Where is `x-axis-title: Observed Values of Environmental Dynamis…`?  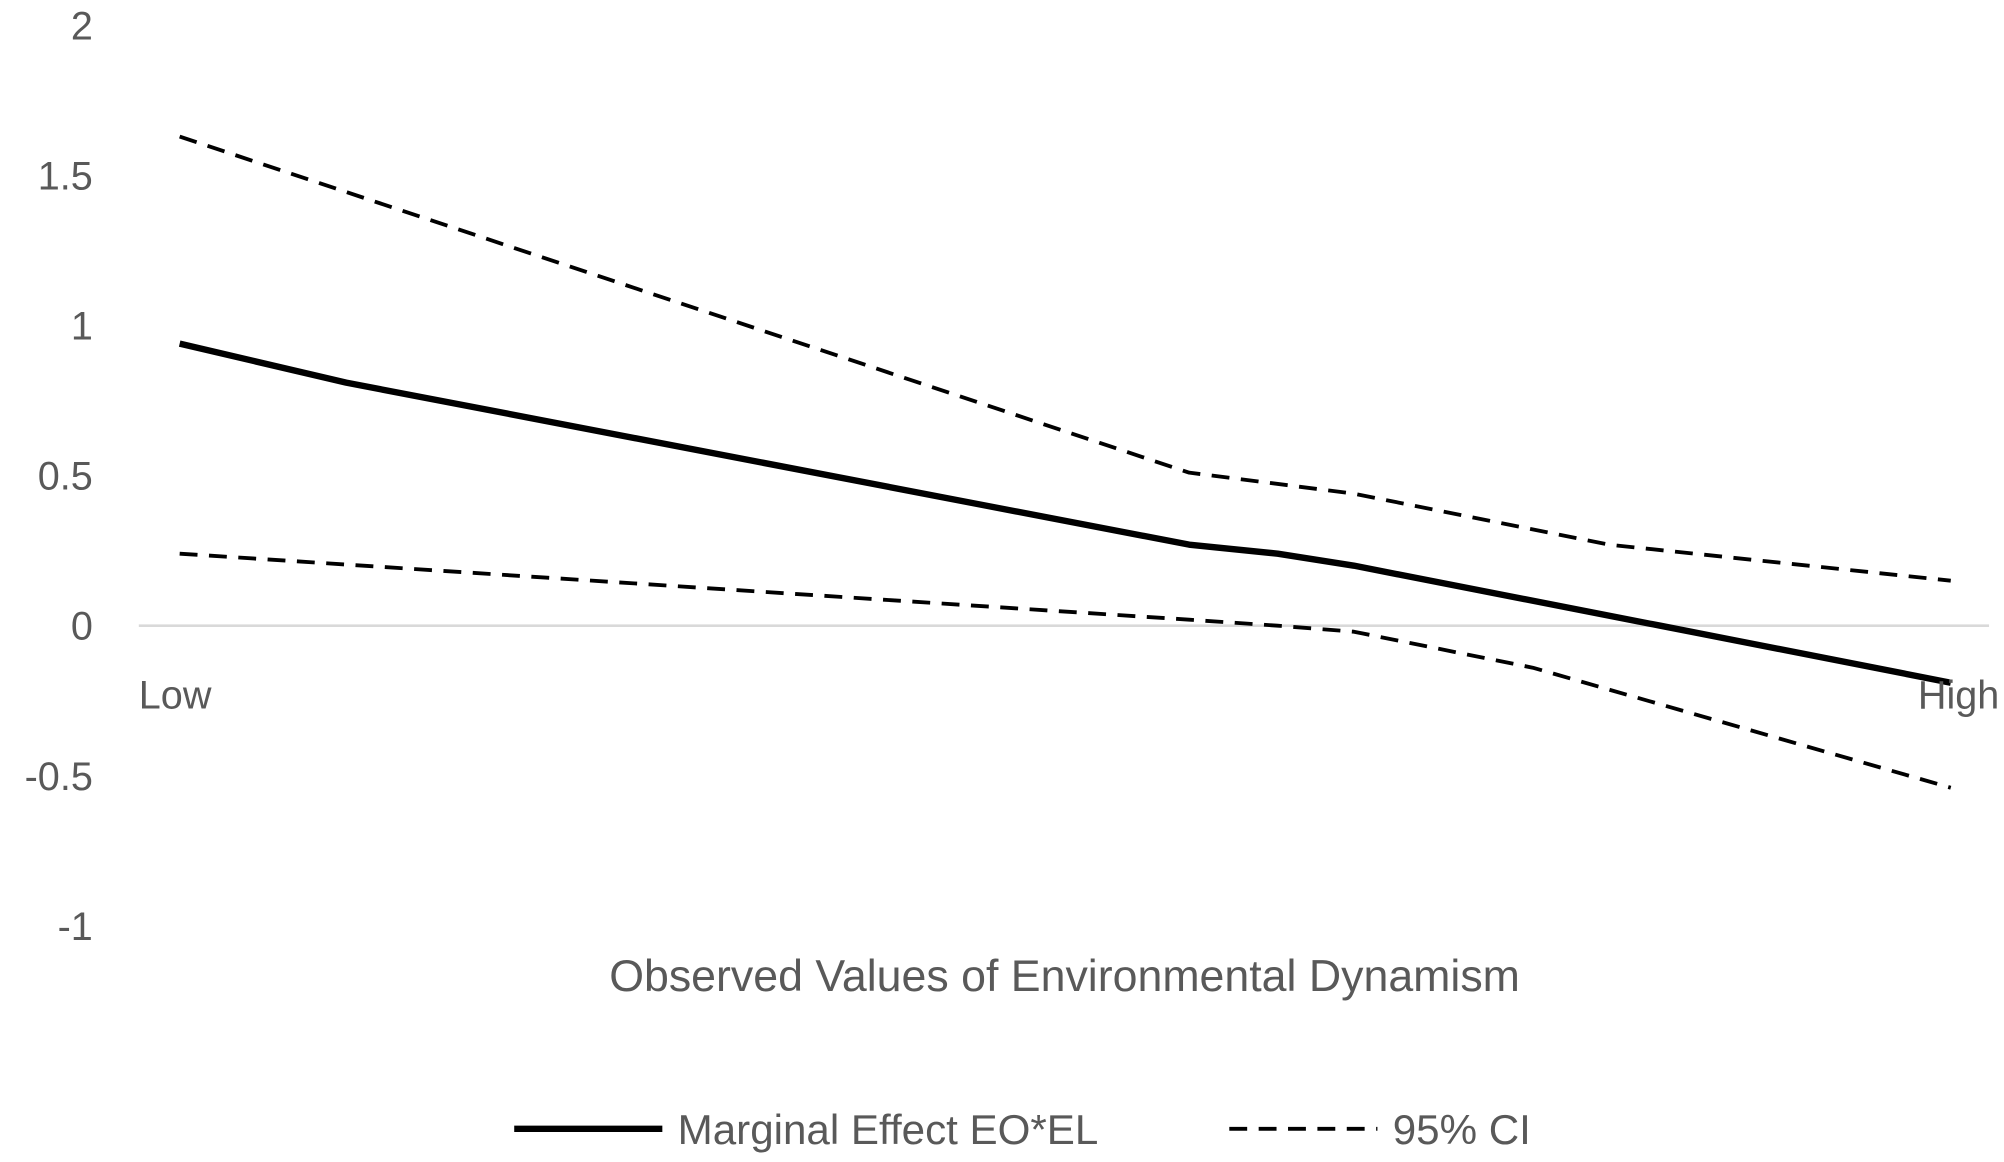 x-axis-title: Observed Values of Environmental Dynamis… is located at coordinates (1064, 976).